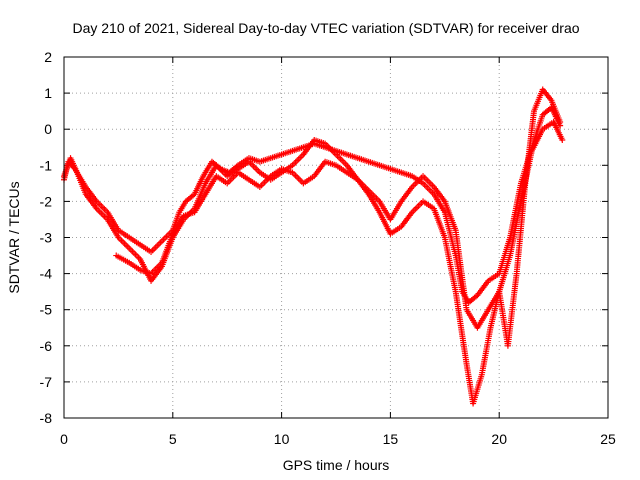 The height and width of the screenshot is (480, 640). Describe the element at coordinates (48, 129) in the screenshot. I see `y-tick-label: 0` at that location.